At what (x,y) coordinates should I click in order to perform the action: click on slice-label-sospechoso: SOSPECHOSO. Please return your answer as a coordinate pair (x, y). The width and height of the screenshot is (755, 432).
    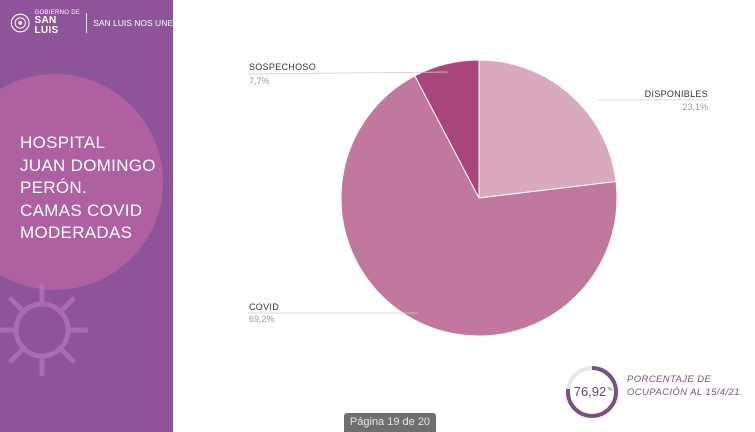
    Looking at the image, I should click on (282, 67).